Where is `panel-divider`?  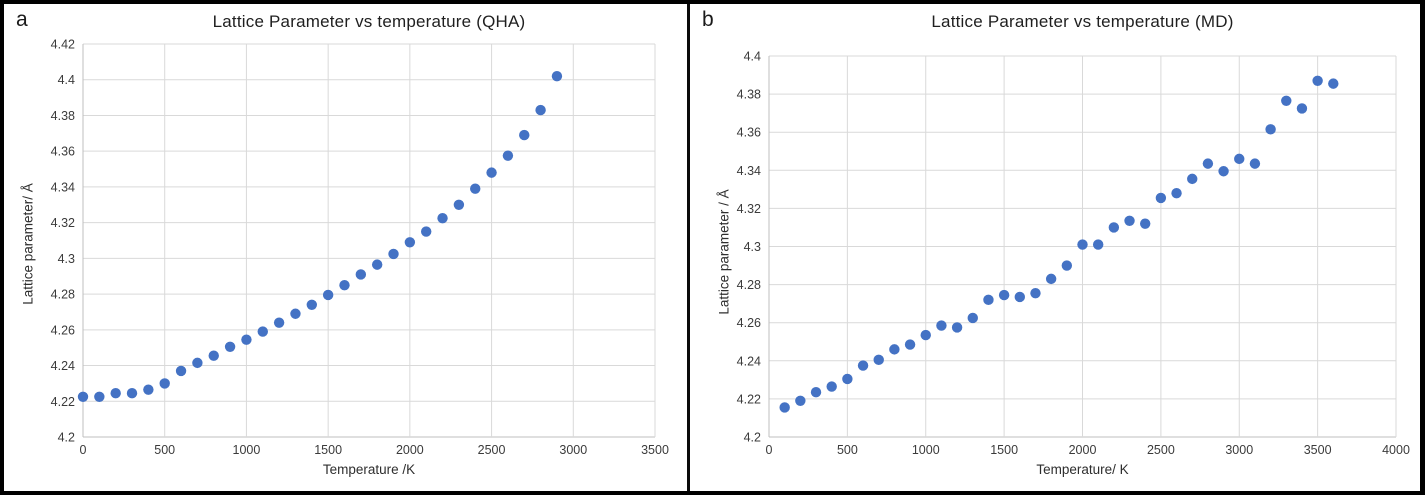 panel-divider is located at coordinates (688, 247).